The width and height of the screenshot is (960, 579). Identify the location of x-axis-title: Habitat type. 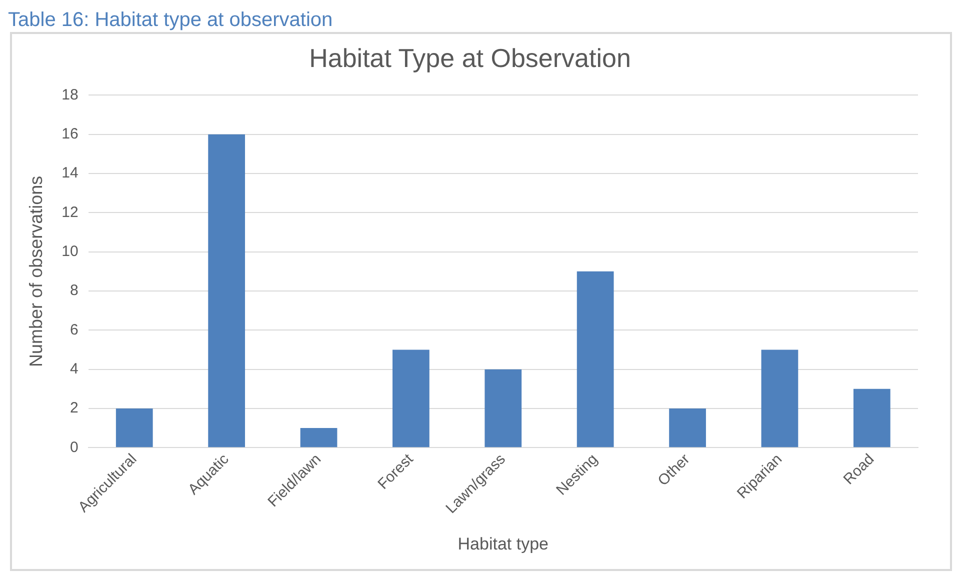
(503, 544).